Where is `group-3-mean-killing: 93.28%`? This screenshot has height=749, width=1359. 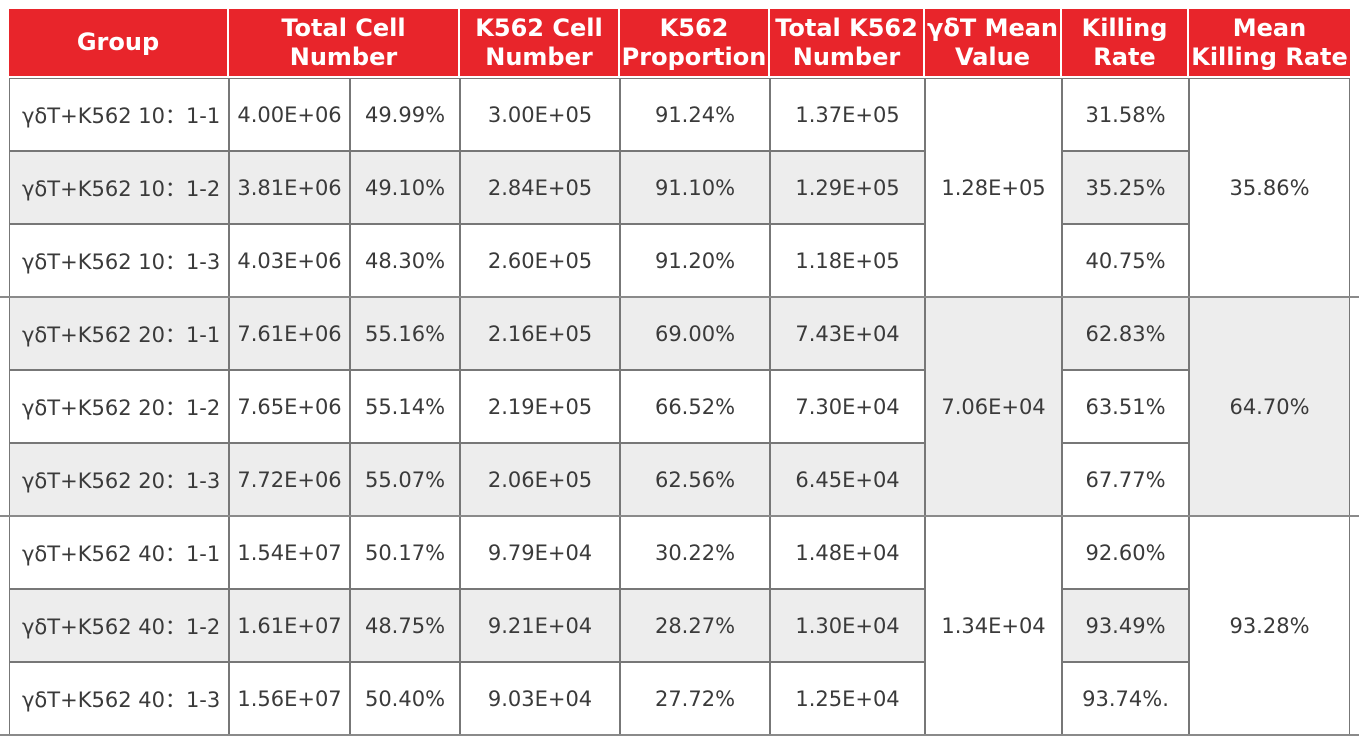
group-3-mean-killing: 93.28% is located at coordinates (1269, 625).